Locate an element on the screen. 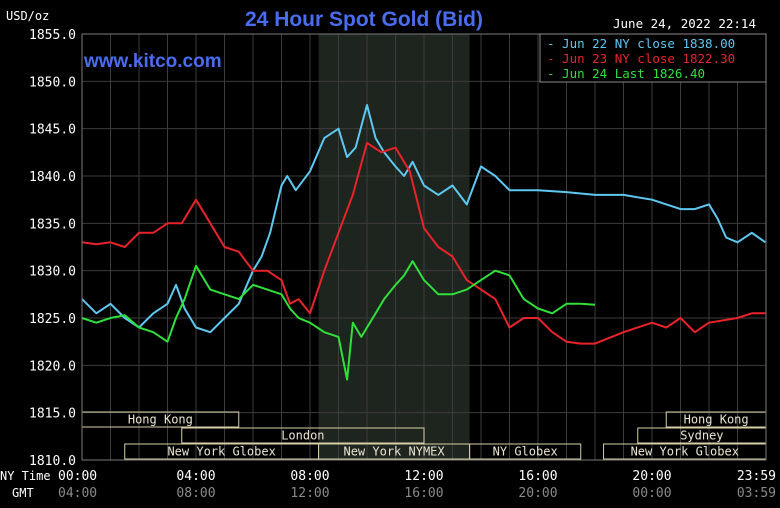 This screenshot has width=780, height=508. y-tick-label: 1840.0 is located at coordinates (52, 177).